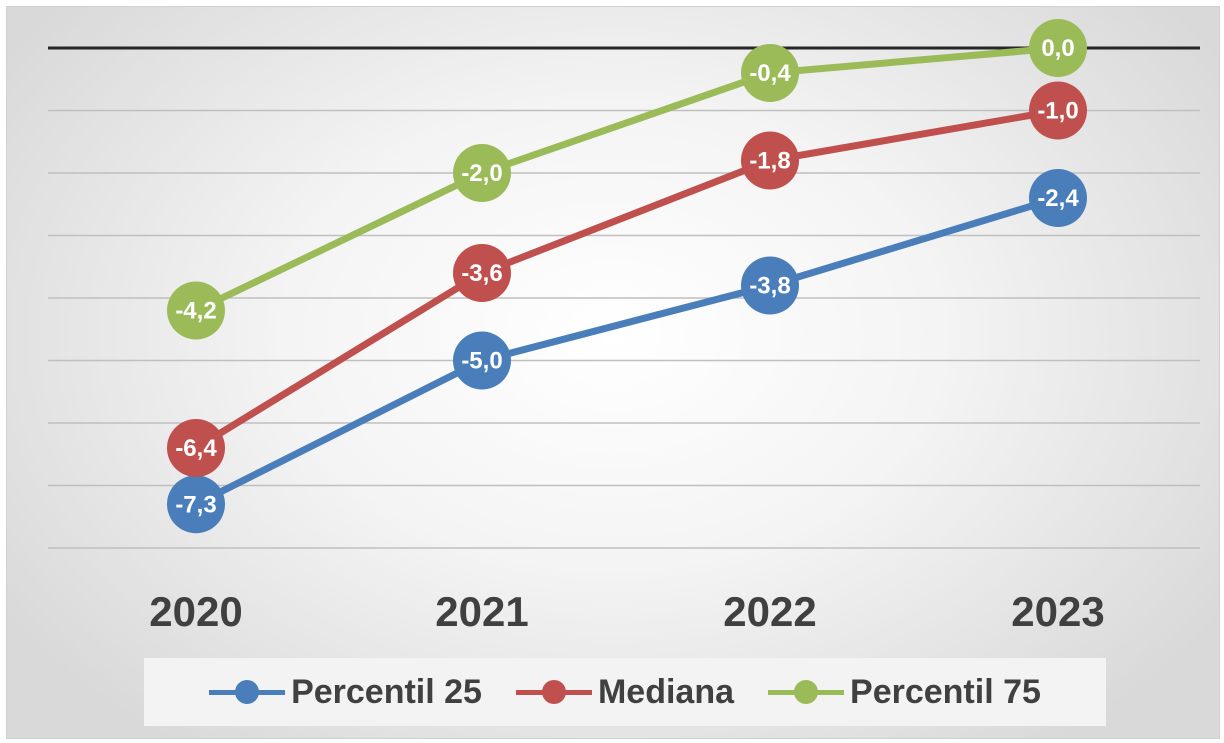 This screenshot has width=1224, height=743. I want to click on x-tick-label: 2021, so click(481, 611).